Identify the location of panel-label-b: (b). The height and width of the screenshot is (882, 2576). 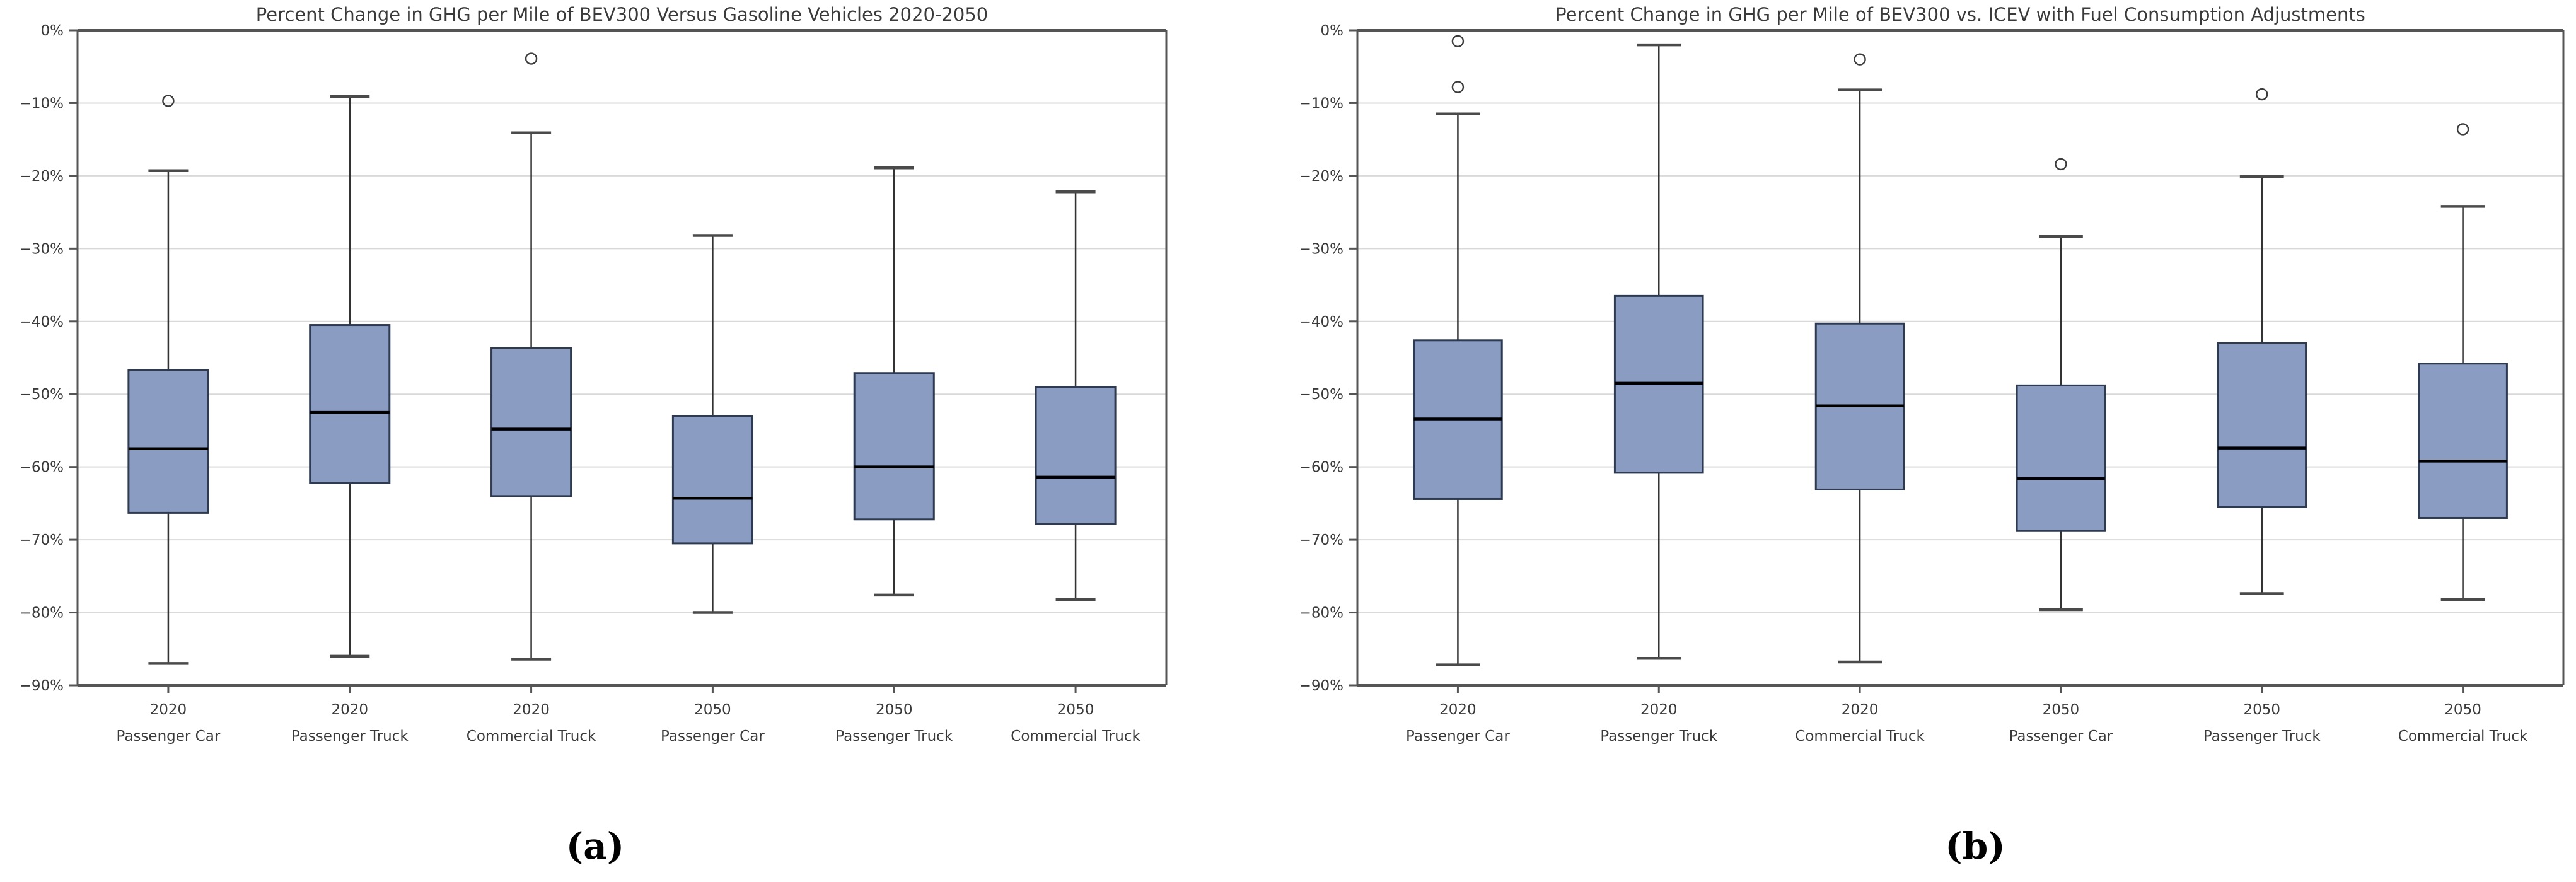
(1975, 846).